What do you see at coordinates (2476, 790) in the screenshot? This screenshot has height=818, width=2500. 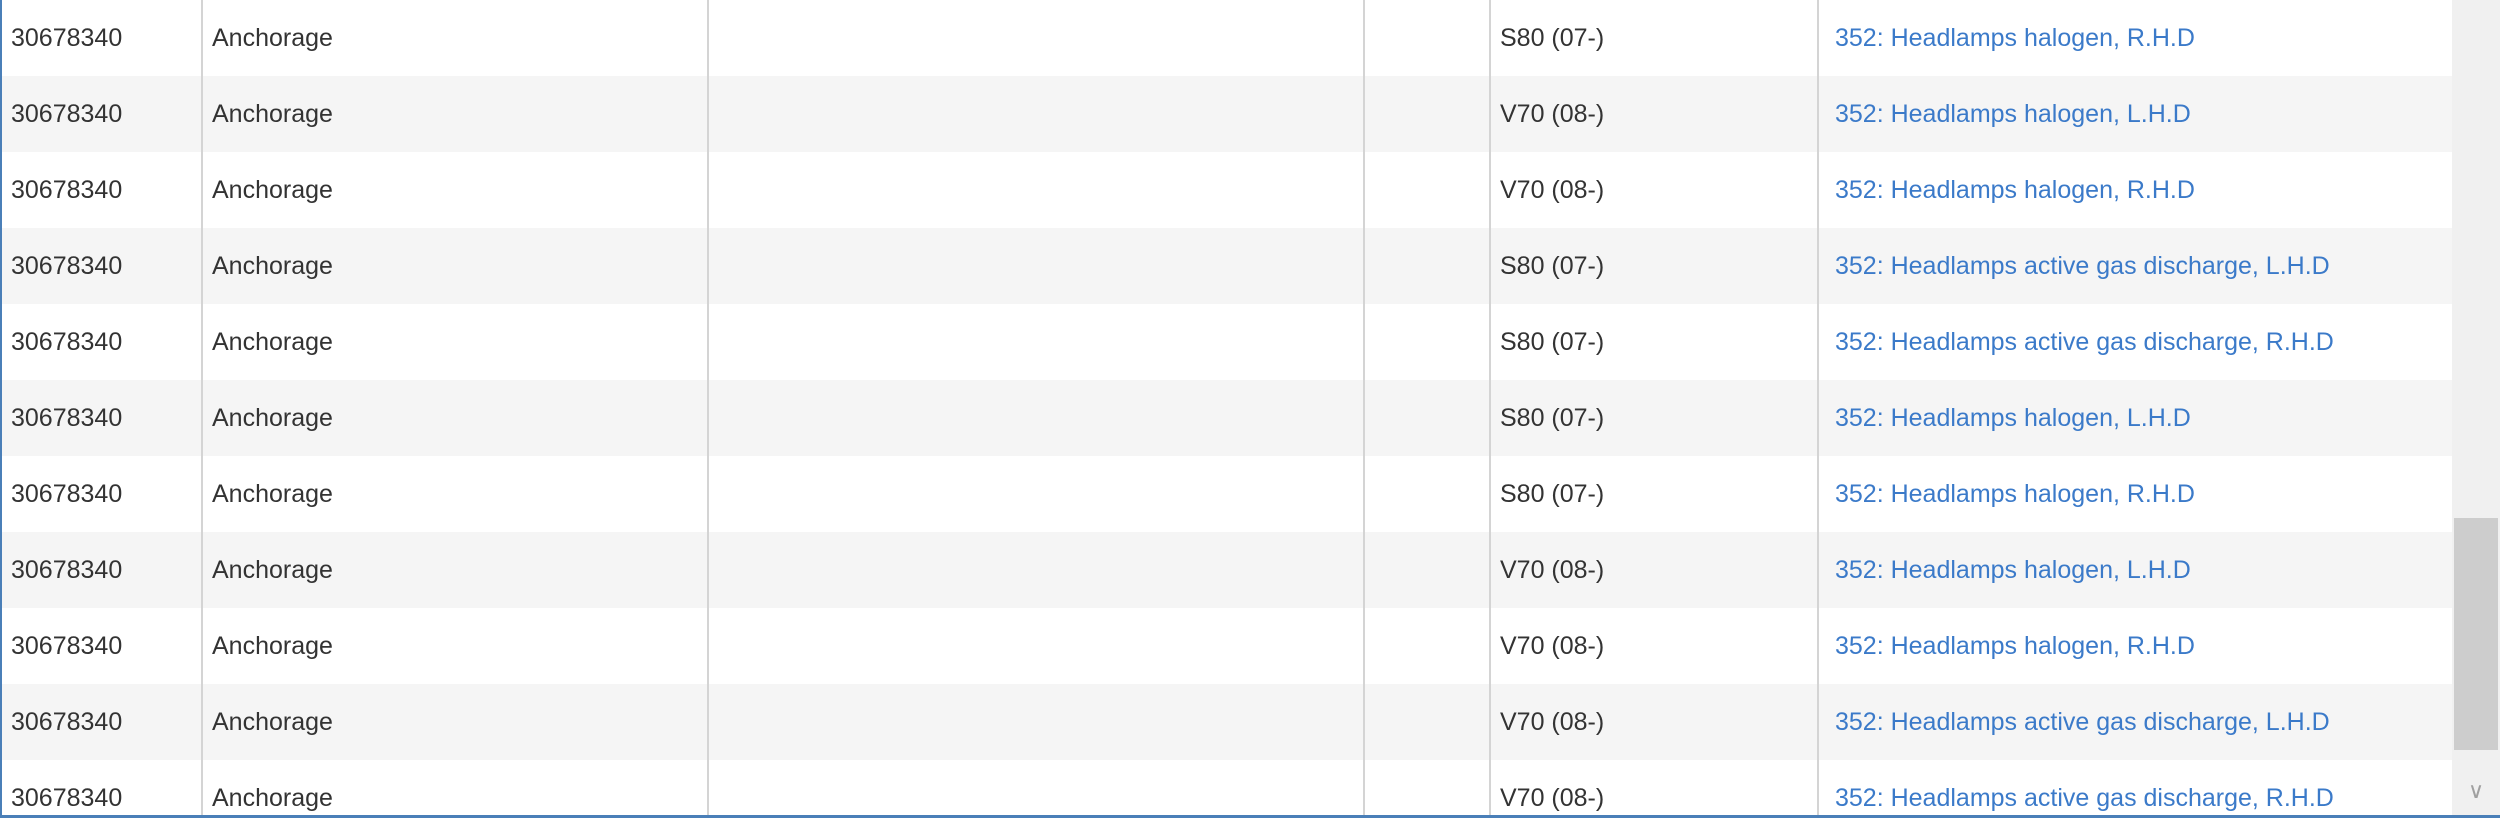 I see `chevron-down-icon: ∨` at bounding box center [2476, 790].